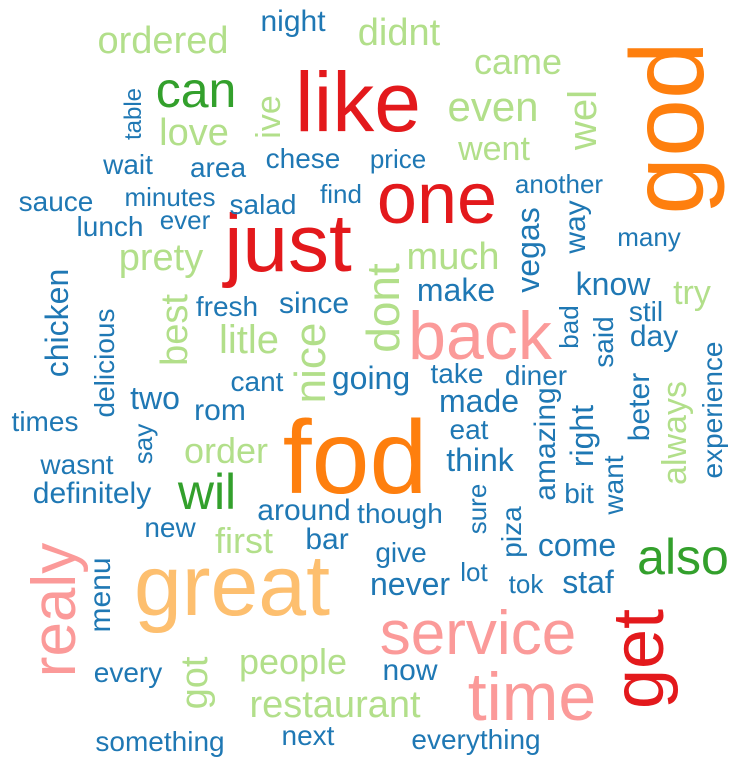  Describe the element at coordinates (371, 378) in the screenshot. I see `word-going: going` at that location.